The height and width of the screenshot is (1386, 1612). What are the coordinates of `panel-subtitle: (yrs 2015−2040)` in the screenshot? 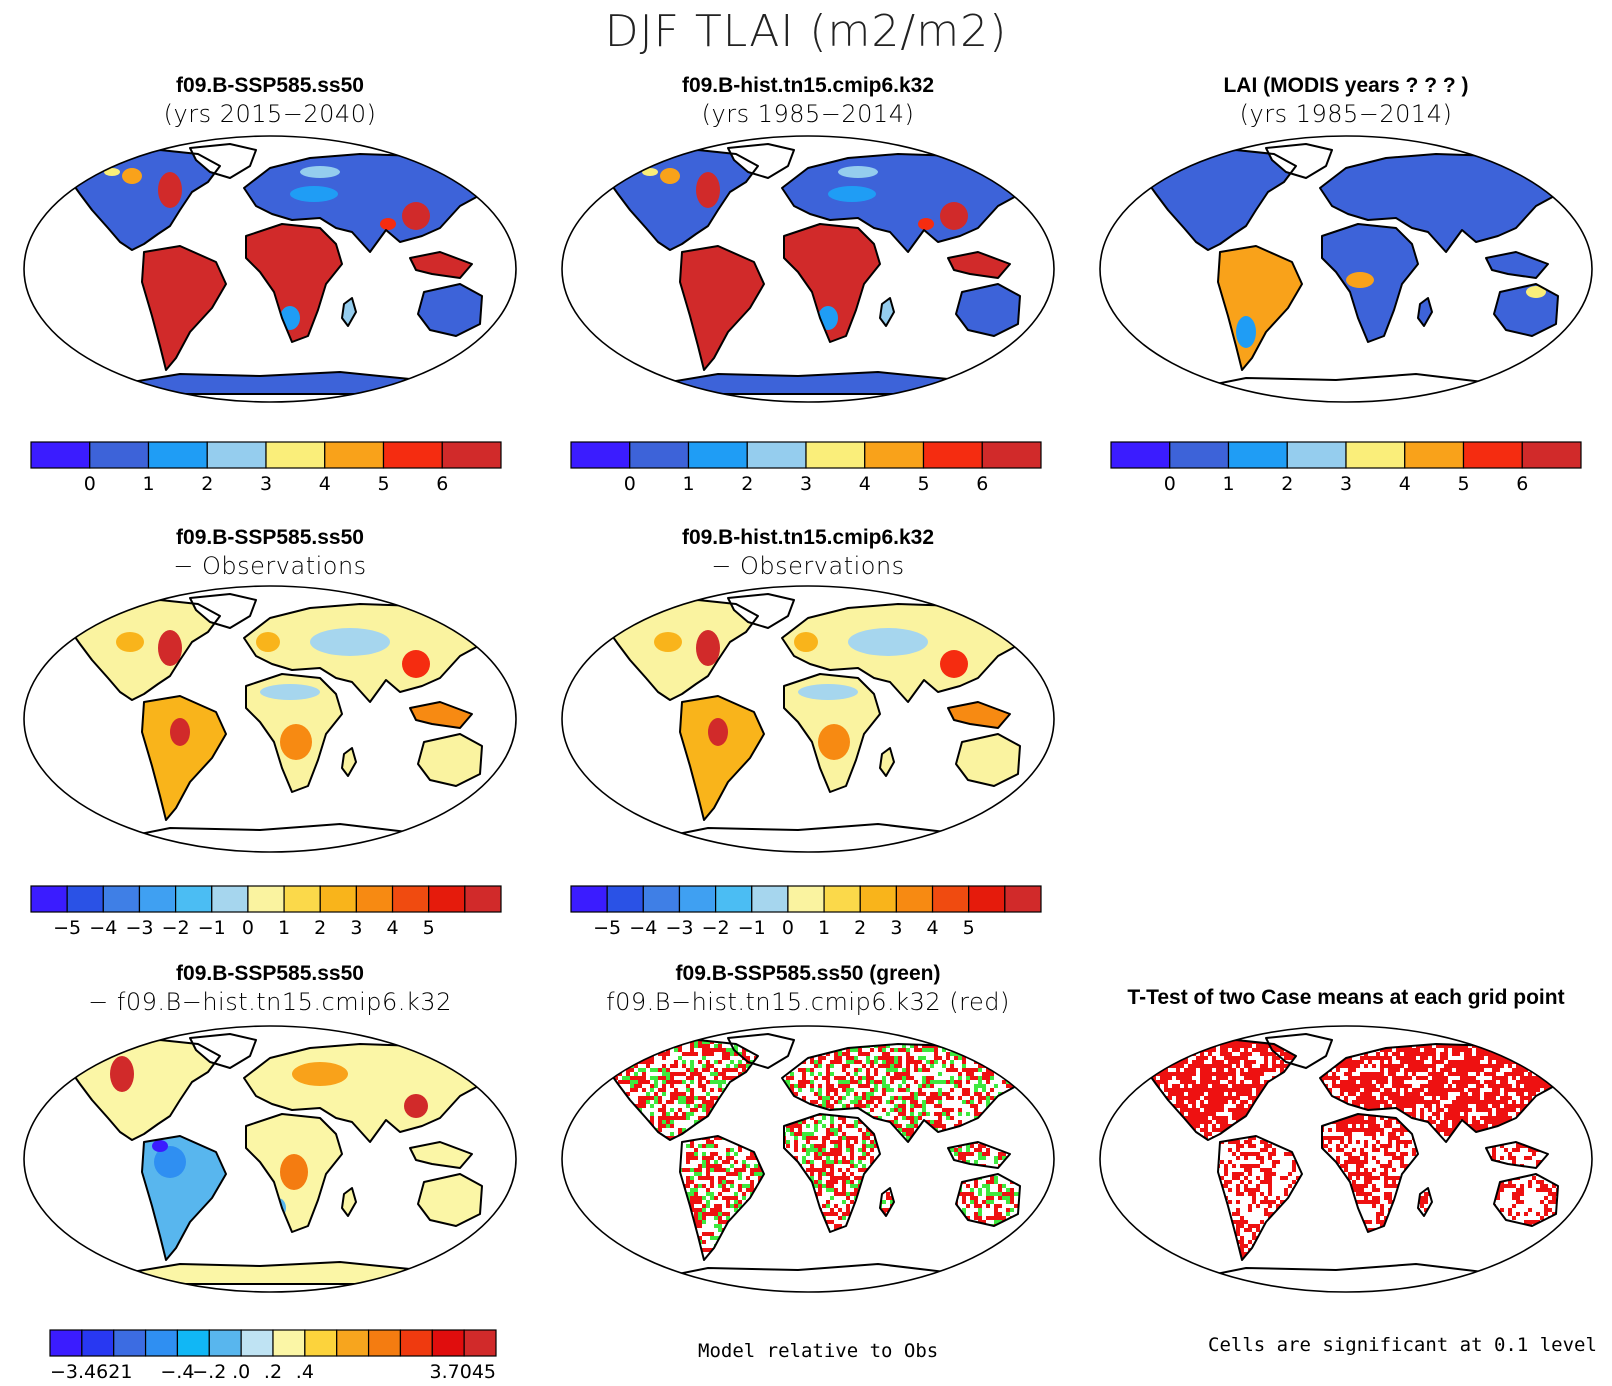 It's located at (270, 114).